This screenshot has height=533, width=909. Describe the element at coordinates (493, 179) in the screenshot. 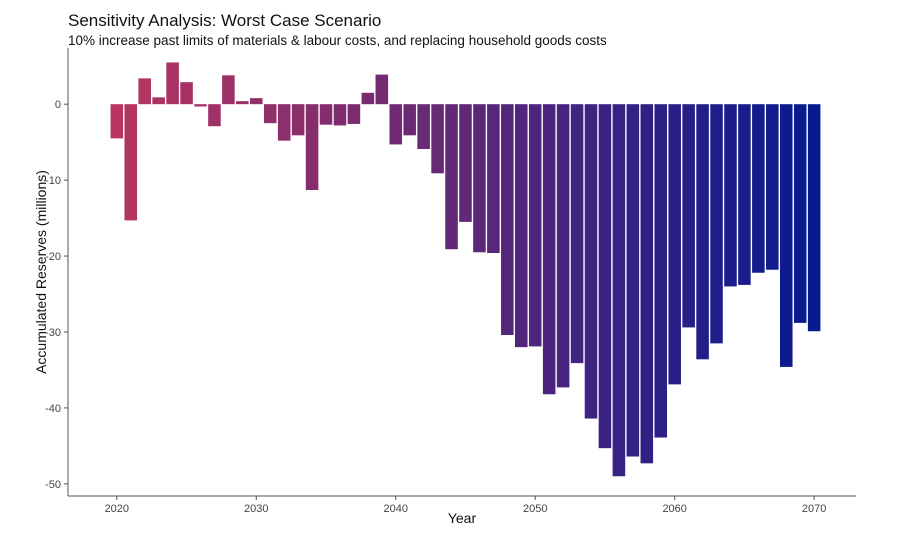

I see `bar-2047` at that location.